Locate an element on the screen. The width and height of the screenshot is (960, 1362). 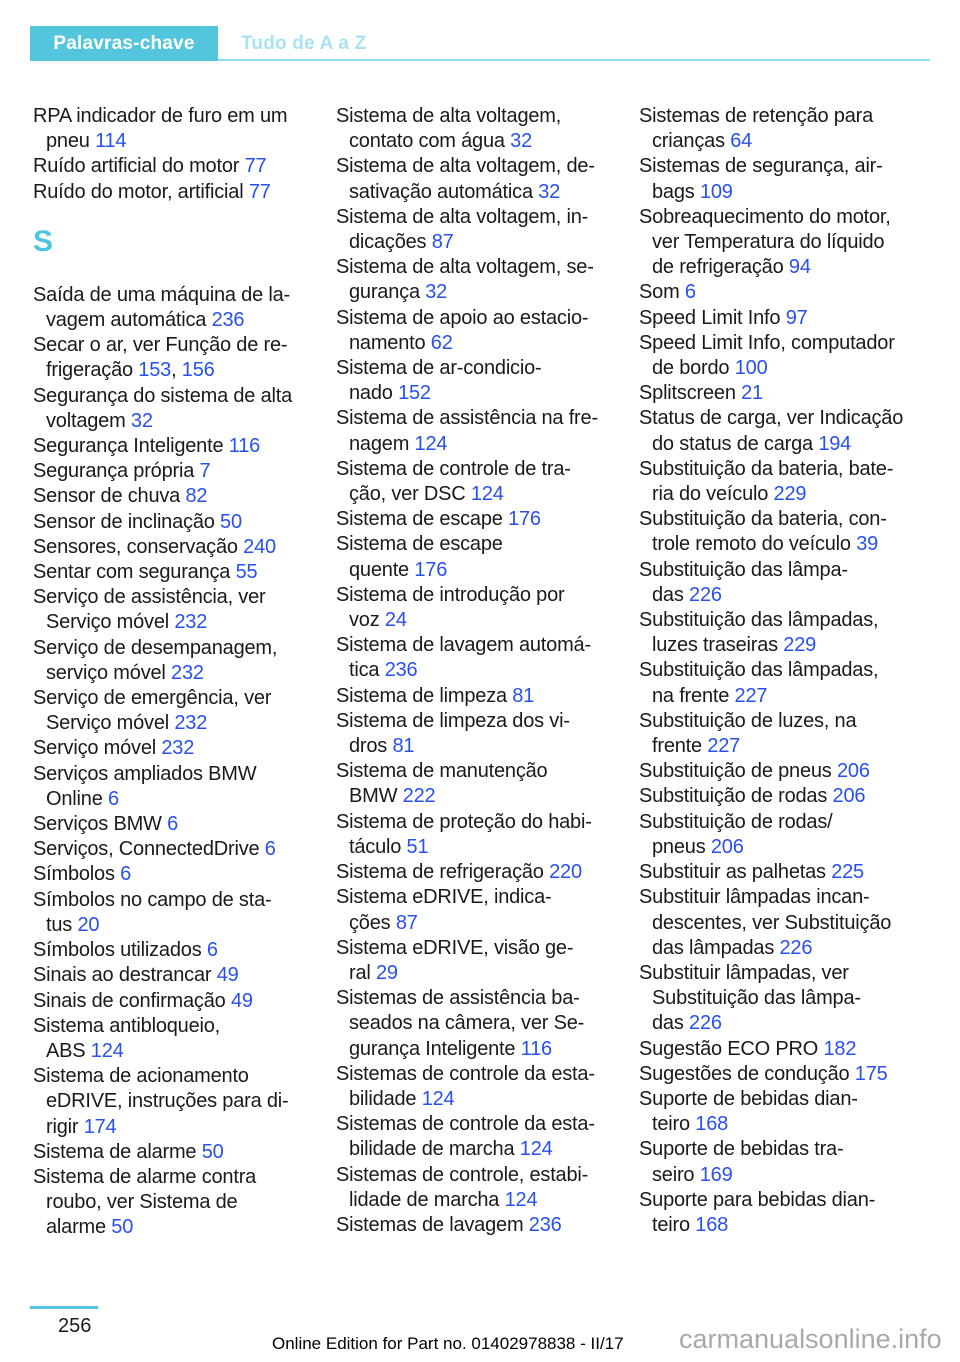
page-ref-link: 20 is located at coordinates (88, 924).